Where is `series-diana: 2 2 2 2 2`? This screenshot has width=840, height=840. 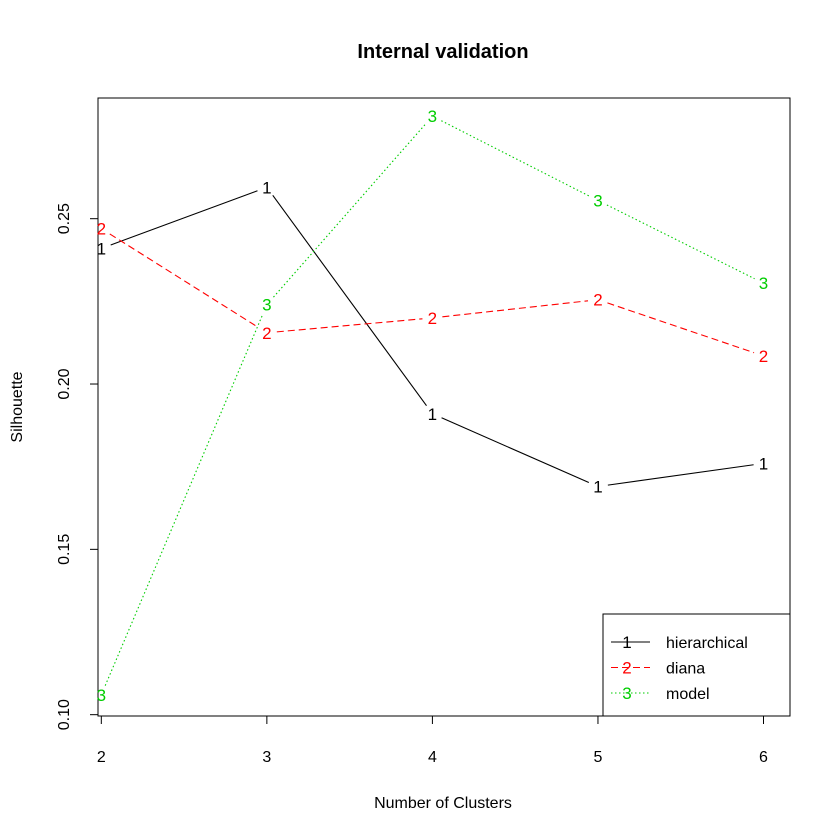
series-diana: 2 2 2 2 2 is located at coordinates (433, 293).